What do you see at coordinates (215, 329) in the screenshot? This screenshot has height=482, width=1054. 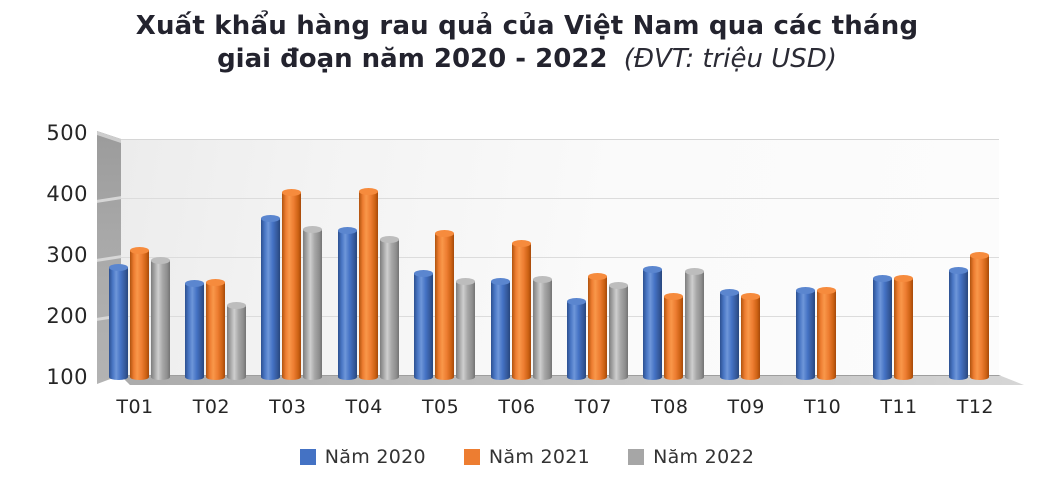 I see `bar-T02-năm-2021` at bounding box center [215, 329].